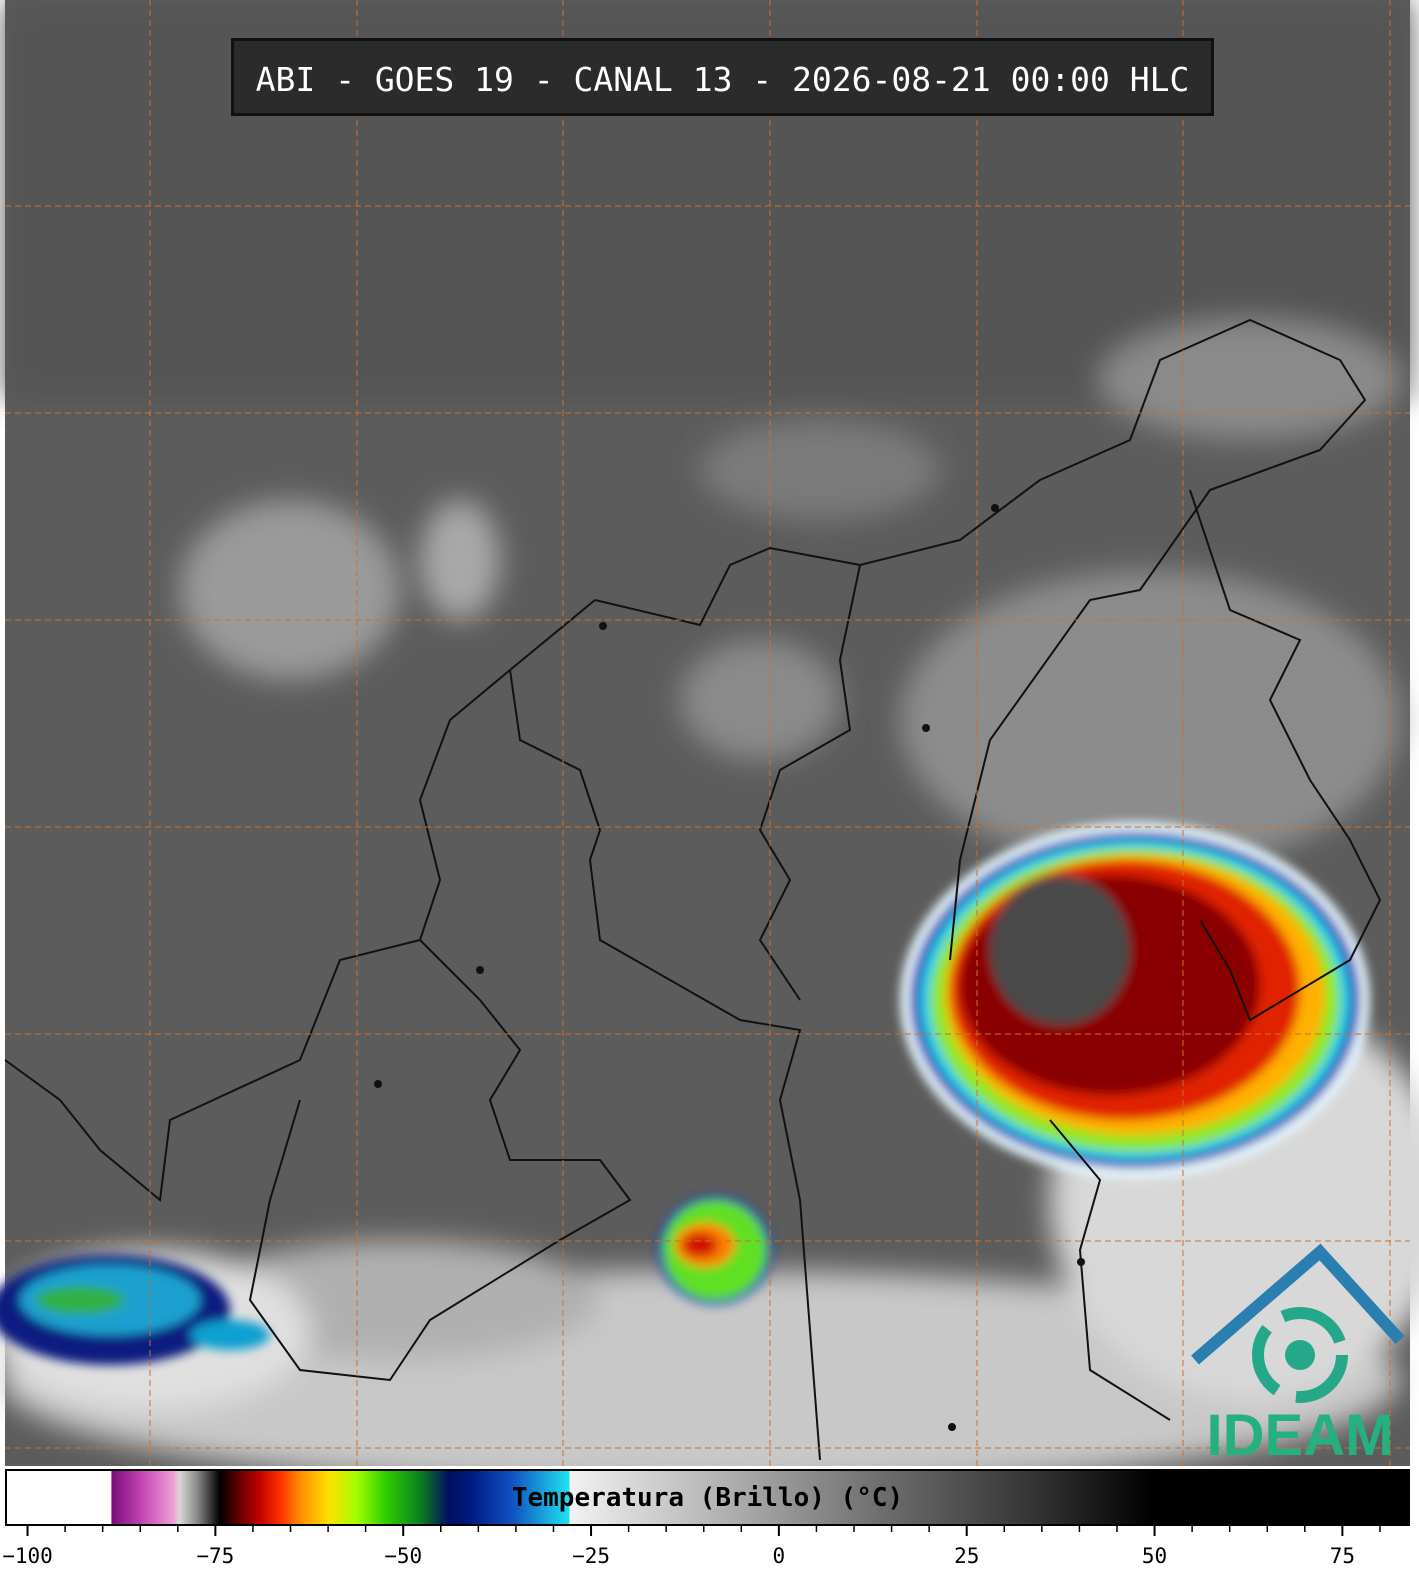  What do you see at coordinates (1298, 1354) in the screenshot?
I see `logo: IDEAM` at bounding box center [1298, 1354].